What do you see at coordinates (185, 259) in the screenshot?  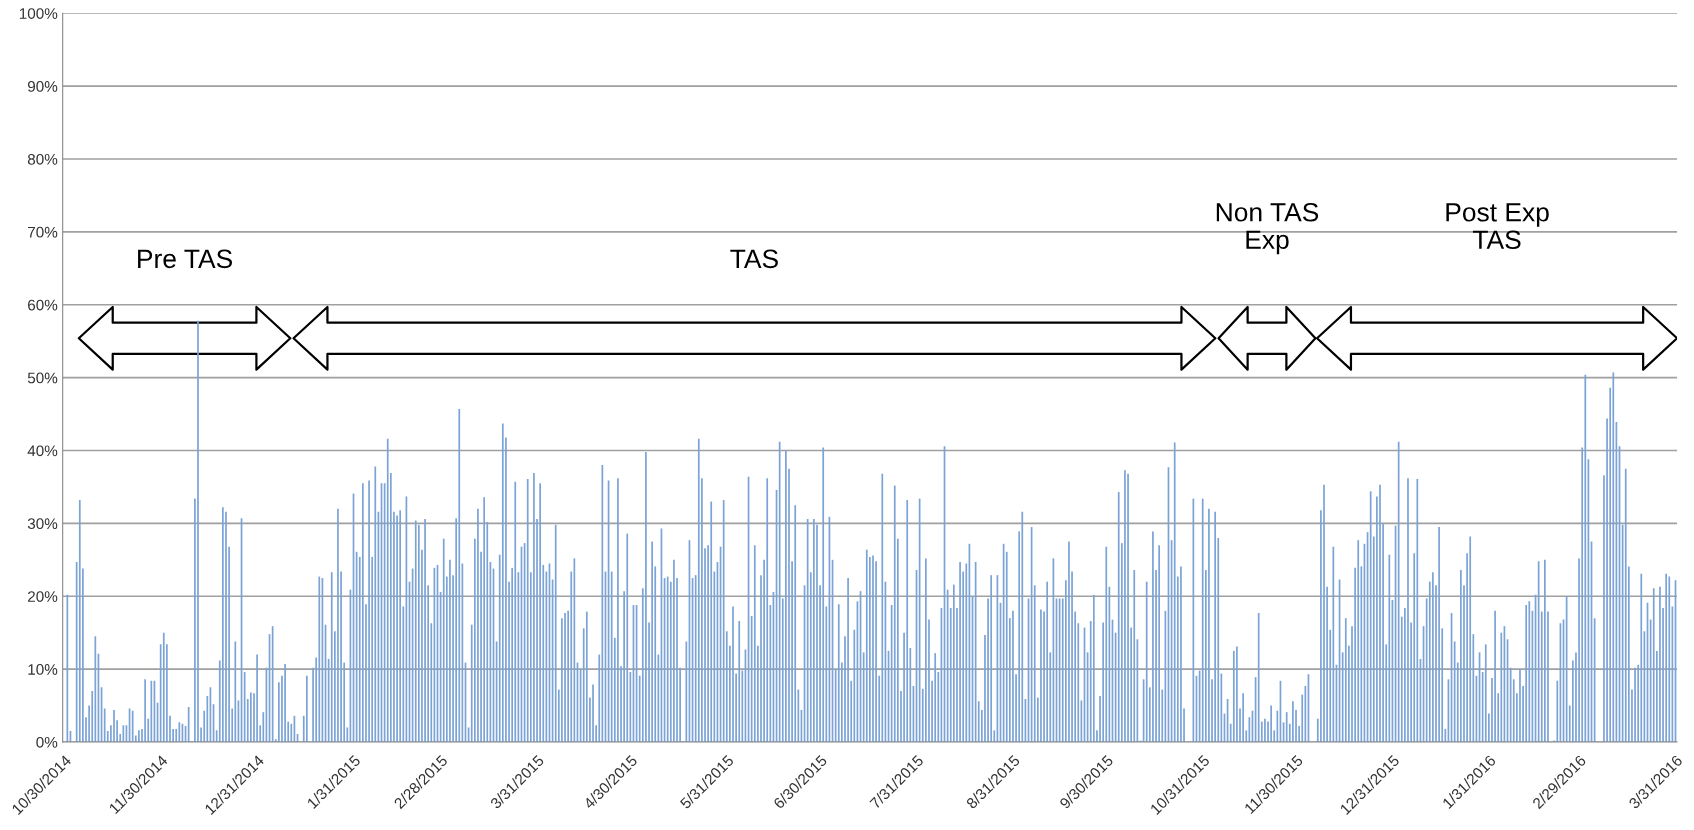 I see `annotation: Pre TAS` at bounding box center [185, 259].